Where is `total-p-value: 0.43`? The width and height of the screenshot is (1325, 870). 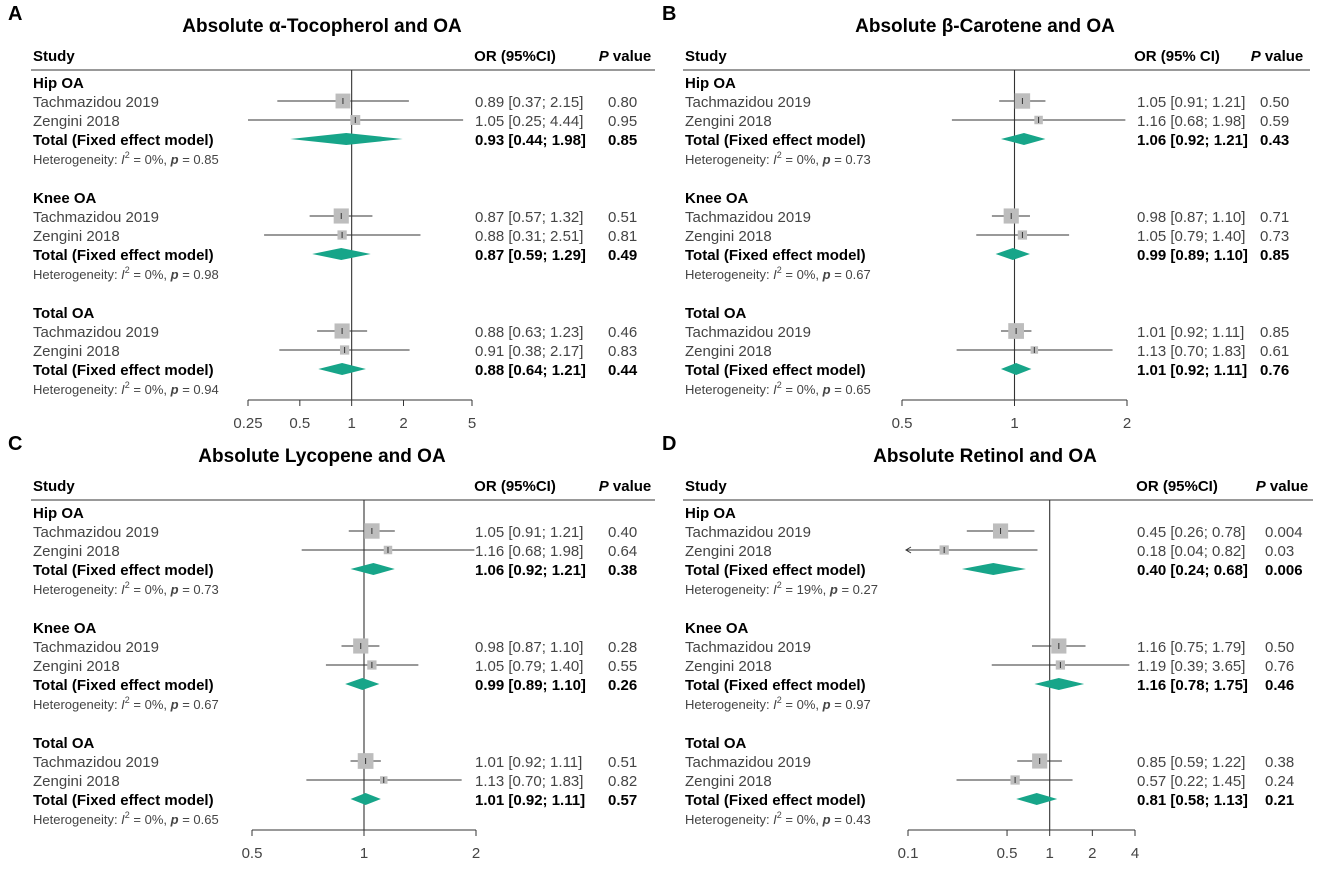
total-p-value: 0.43 is located at coordinates (1274, 140).